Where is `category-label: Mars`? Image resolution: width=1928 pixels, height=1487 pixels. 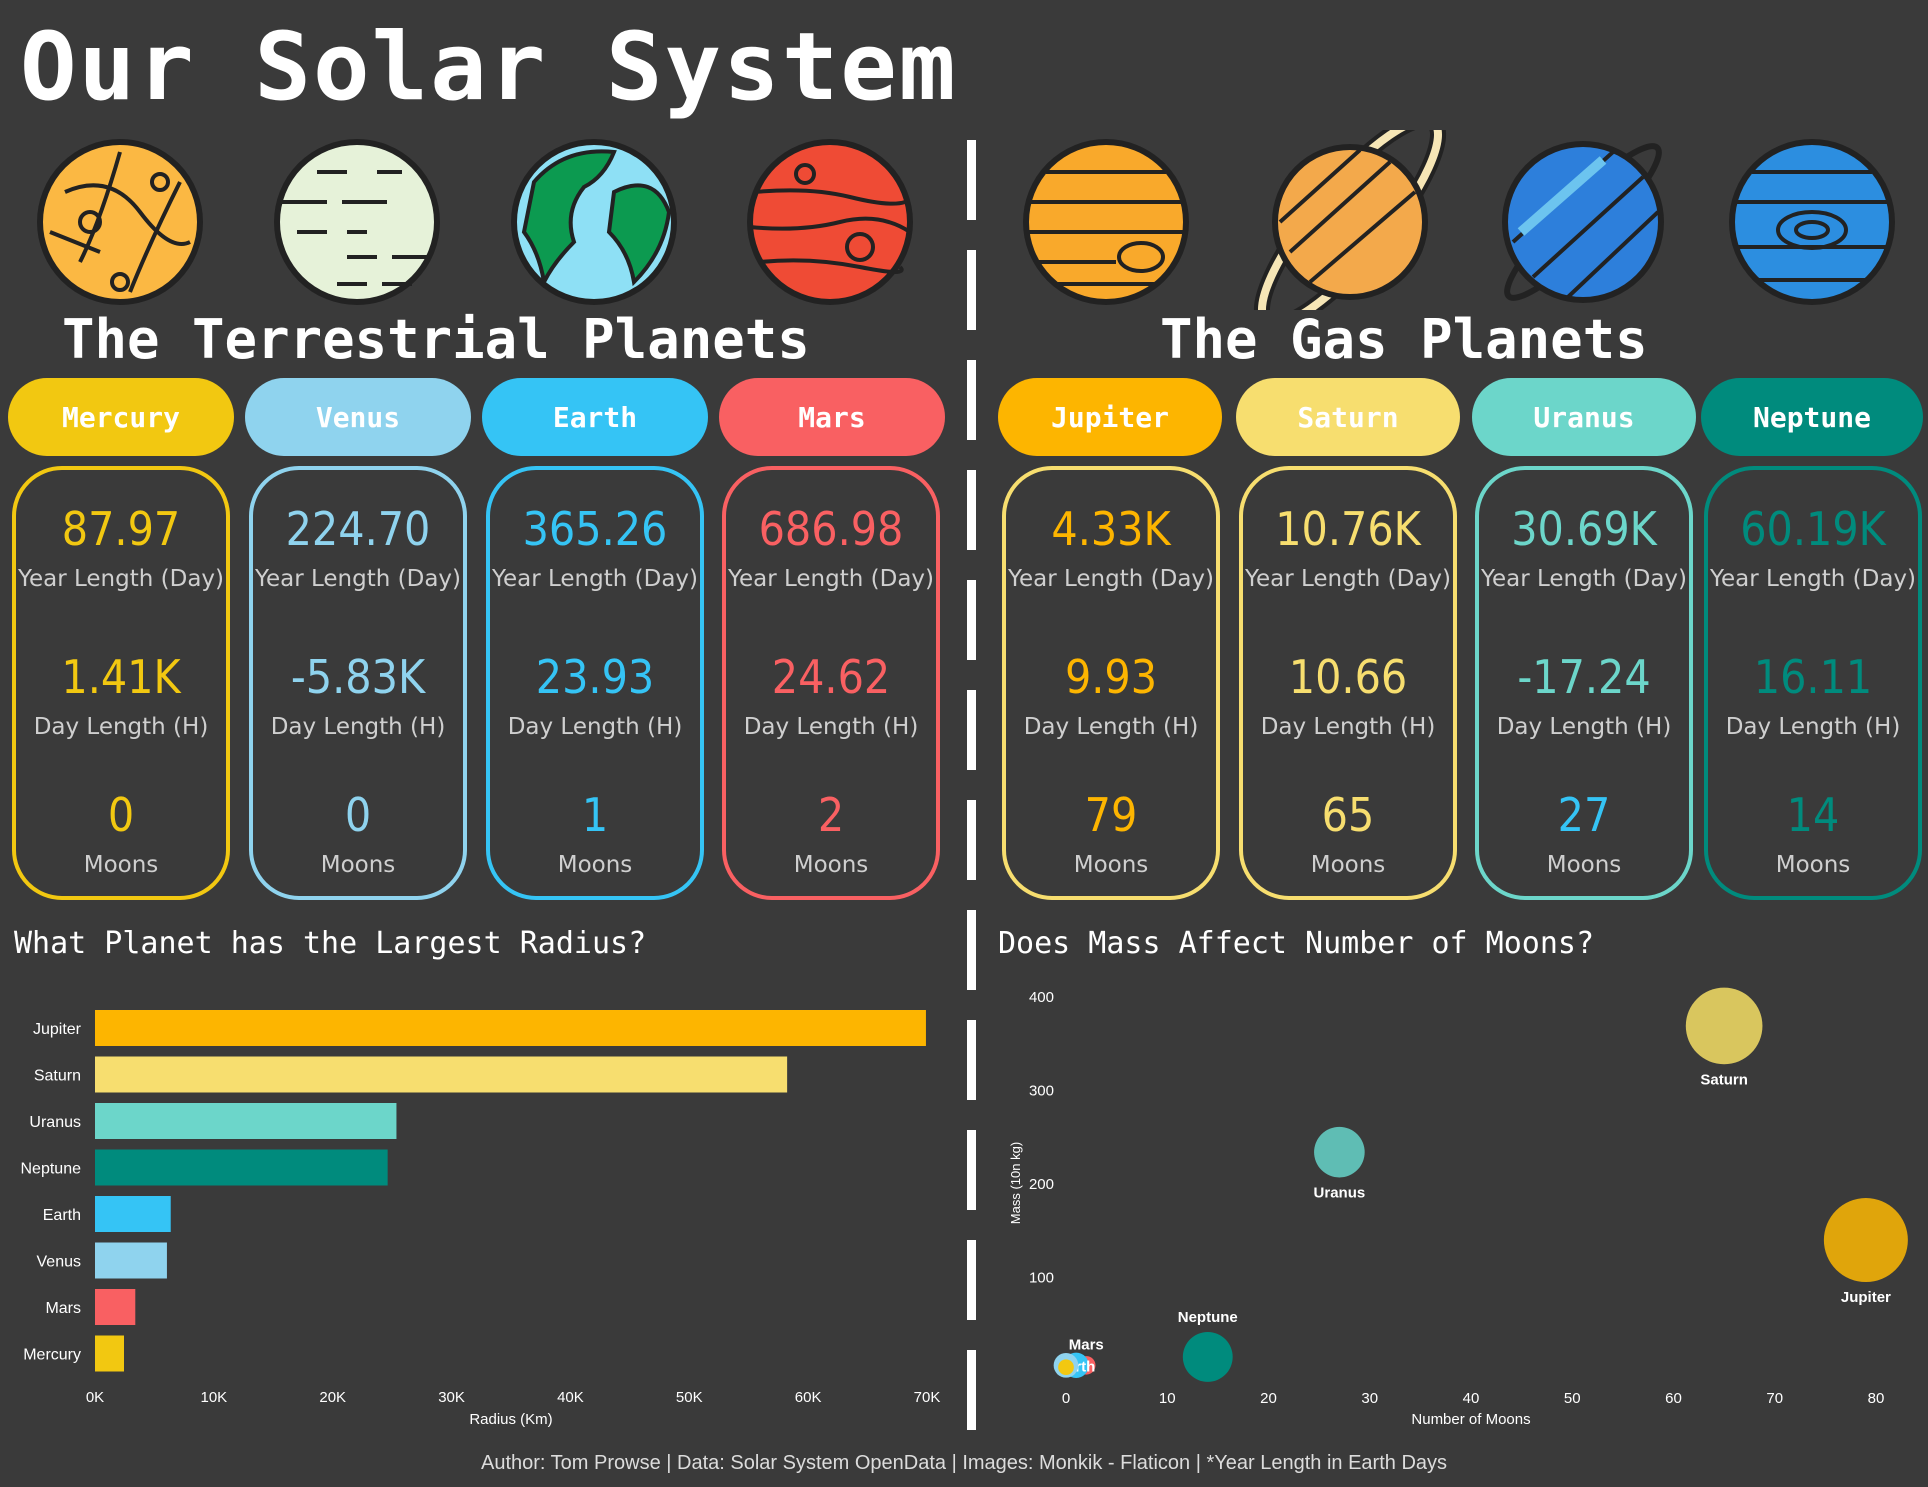
category-label: Mars is located at coordinates (63, 1308).